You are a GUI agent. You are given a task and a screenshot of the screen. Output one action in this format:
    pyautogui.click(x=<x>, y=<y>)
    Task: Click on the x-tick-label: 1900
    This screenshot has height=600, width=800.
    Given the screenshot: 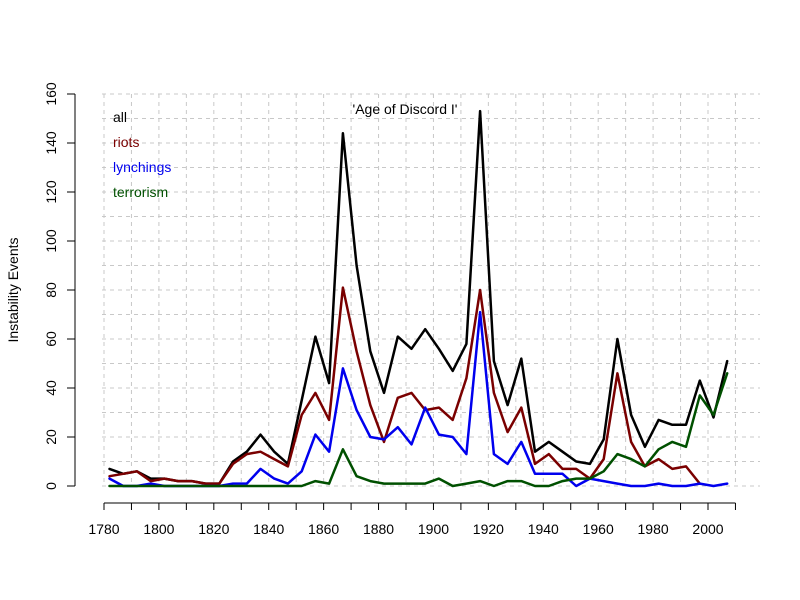 What is the action you would take?
    pyautogui.click(x=433, y=529)
    